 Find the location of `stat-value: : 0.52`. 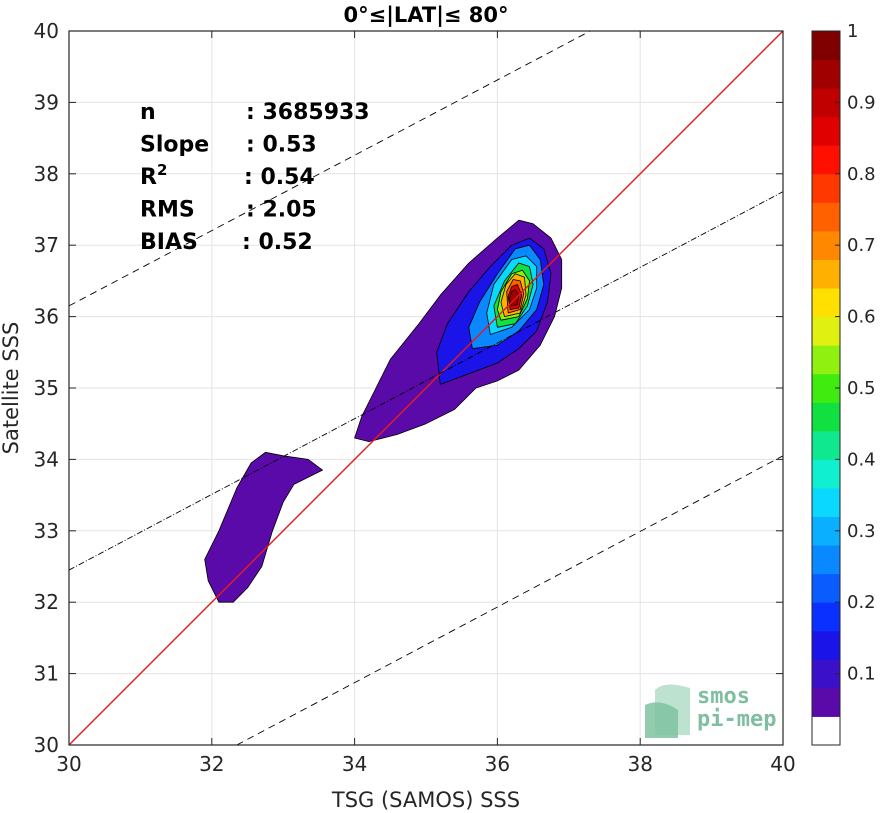

stat-value: : 0.52 is located at coordinates (277, 242).